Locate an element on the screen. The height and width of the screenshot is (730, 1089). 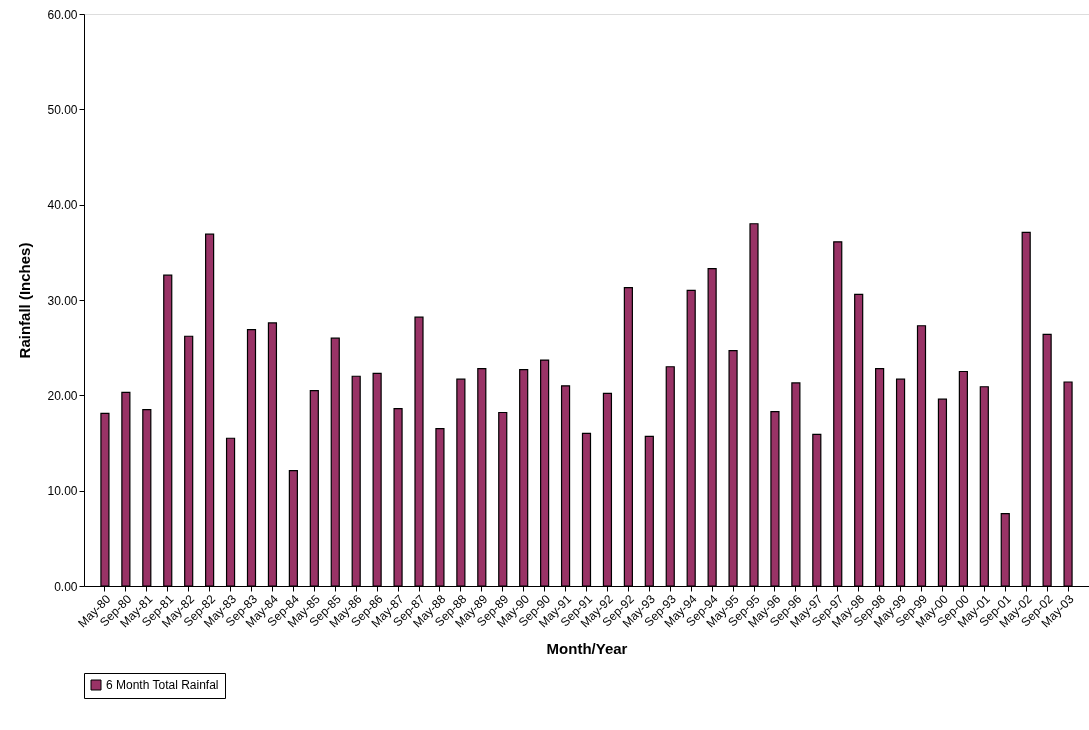
y-tick-label: 60.00 is located at coordinates (62, 14).